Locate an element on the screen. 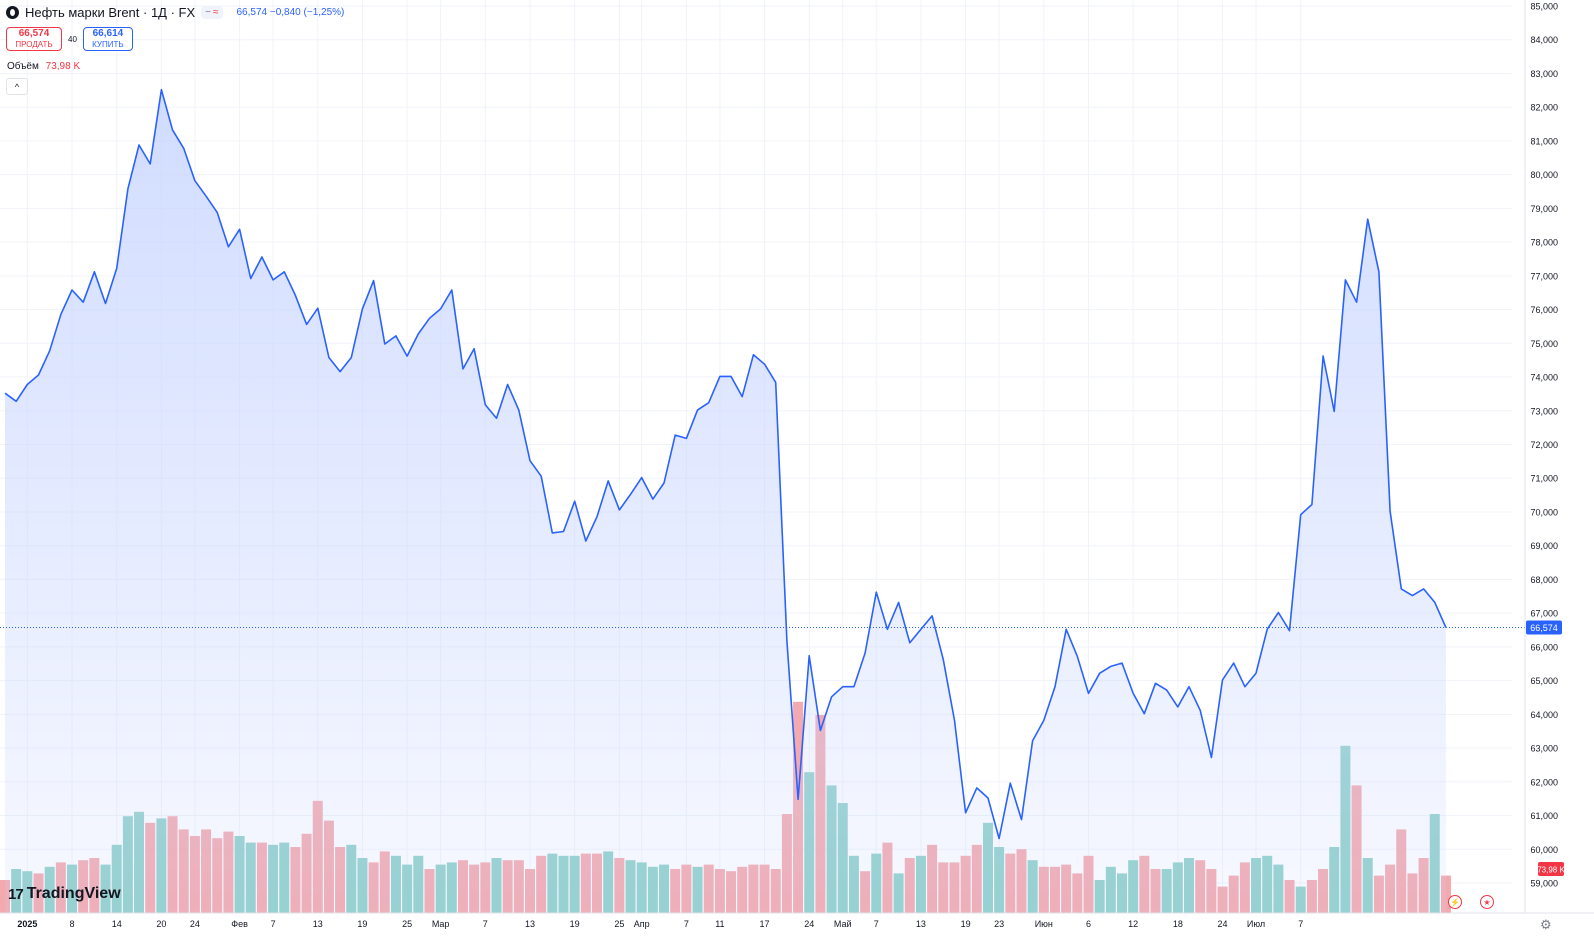 This screenshot has height=948, width=1594. y-tick-label: 83,000 is located at coordinates (1544, 74).